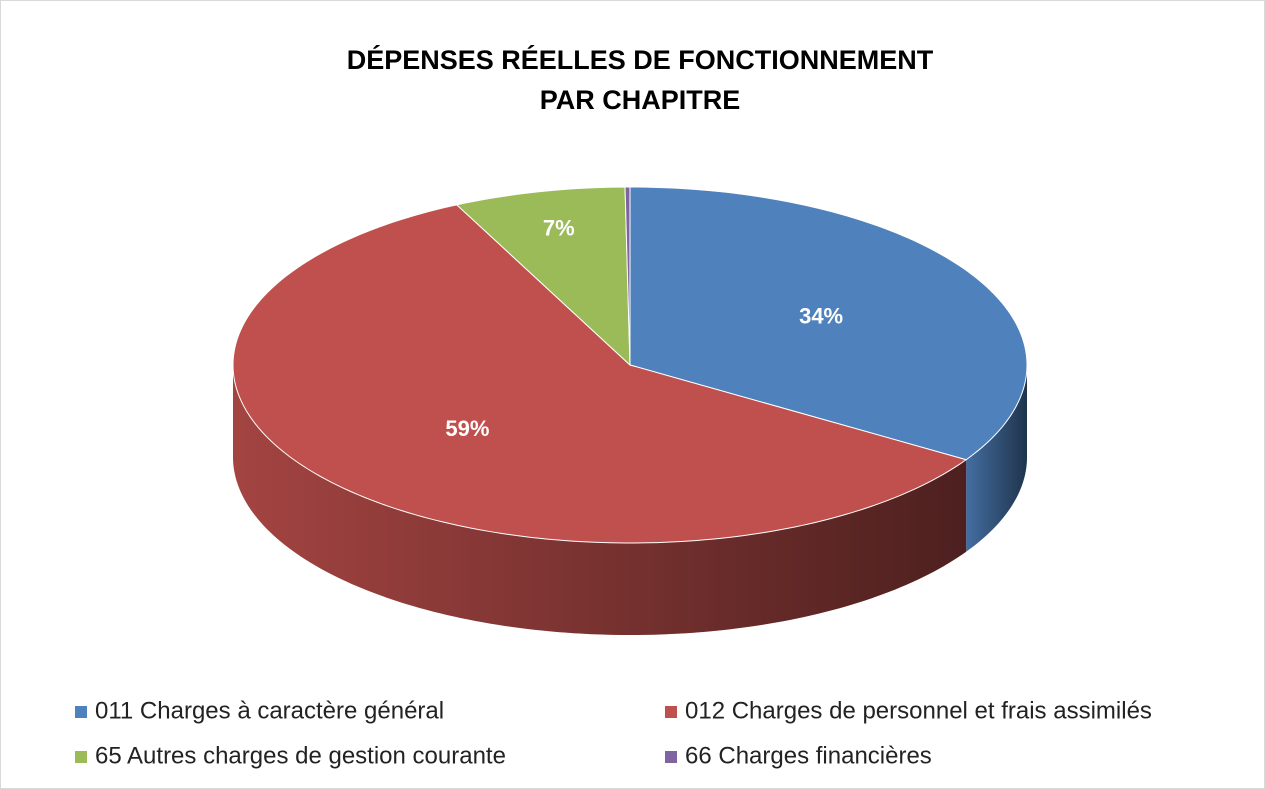 The width and height of the screenshot is (1265, 789). Describe the element at coordinates (300, 755) in the screenshot. I see `legend-label: 65 Autres charges de gestion courante` at that location.